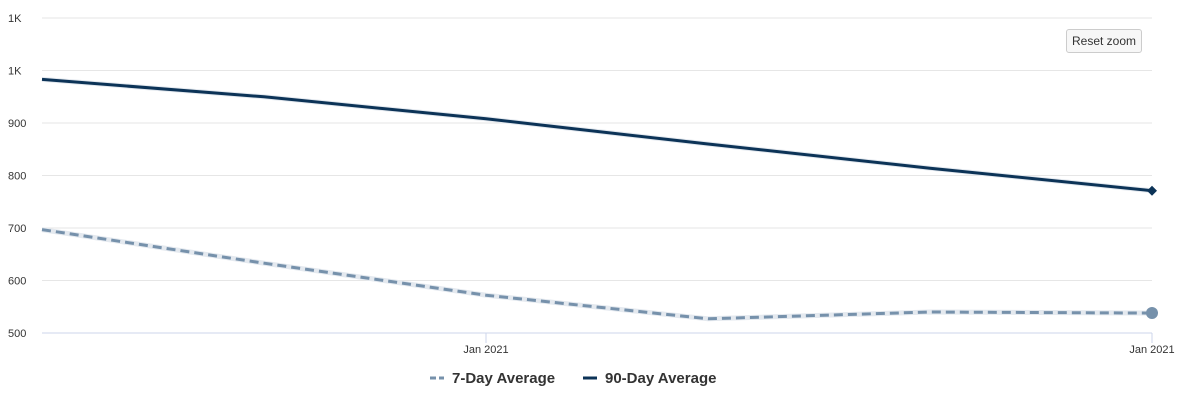 This screenshot has height=404, width=1189. I want to click on legend-label: 90-Day Average, so click(660, 378).